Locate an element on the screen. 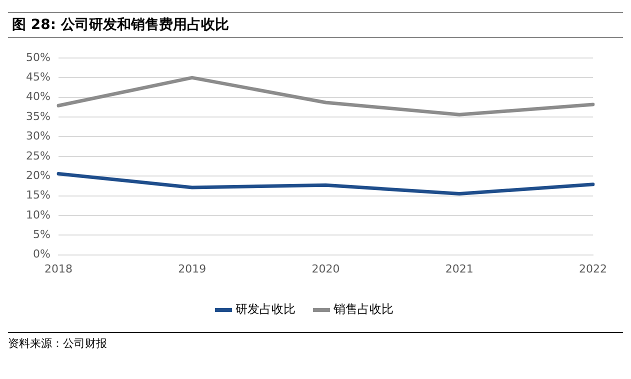  y-tick-label: 15% is located at coordinates (38, 195).